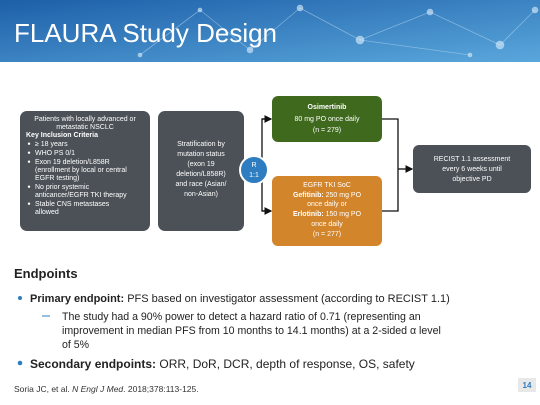  What do you see at coordinates (81, 170) in the screenshot?
I see `criteria-line: (enrollment by local or central` at bounding box center [81, 170].